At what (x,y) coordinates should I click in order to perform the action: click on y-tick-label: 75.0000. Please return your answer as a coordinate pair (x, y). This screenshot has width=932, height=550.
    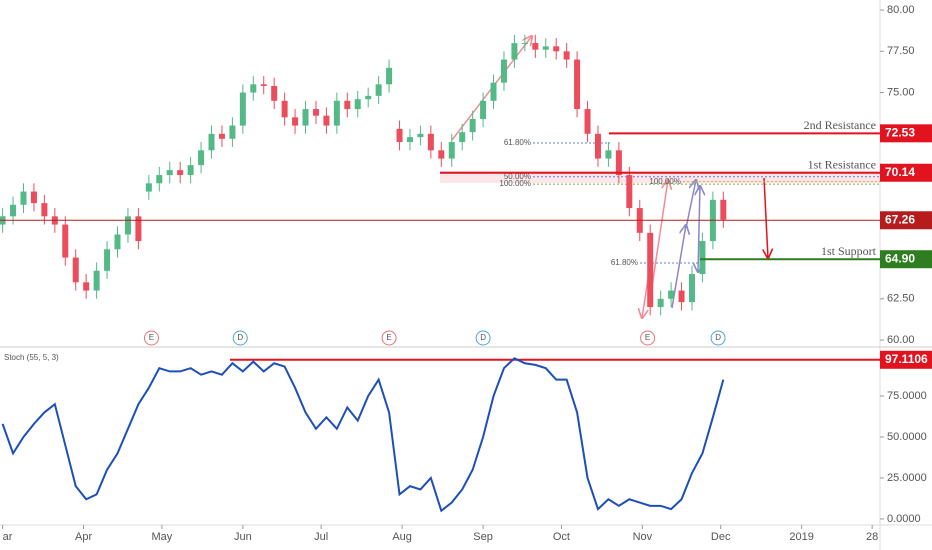
    Looking at the image, I should click on (907, 396).